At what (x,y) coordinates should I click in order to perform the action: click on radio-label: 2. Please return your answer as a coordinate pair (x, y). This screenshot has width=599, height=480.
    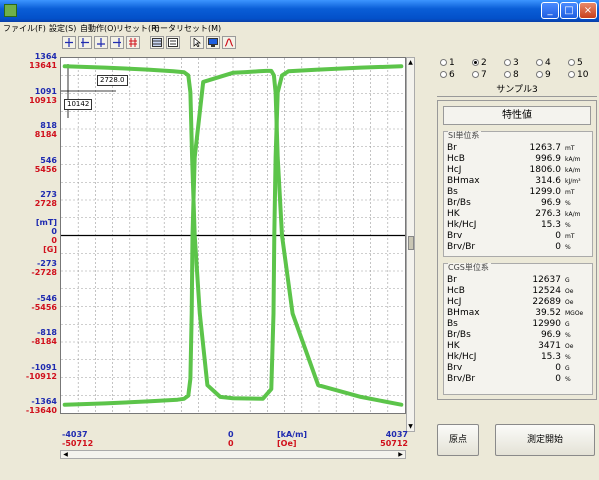
    Looking at the image, I should click on (484, 63).